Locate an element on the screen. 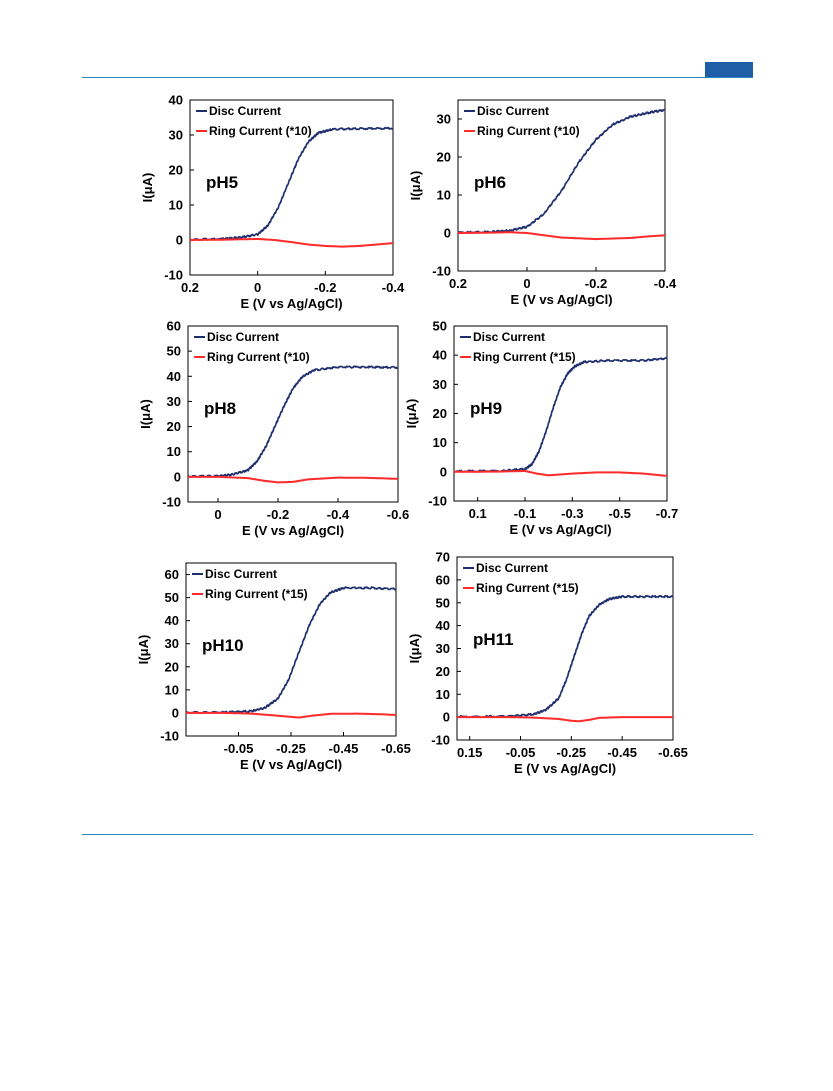 This screenshot has height=1091, width=833. header-rule is located at coordinates (417, 77).